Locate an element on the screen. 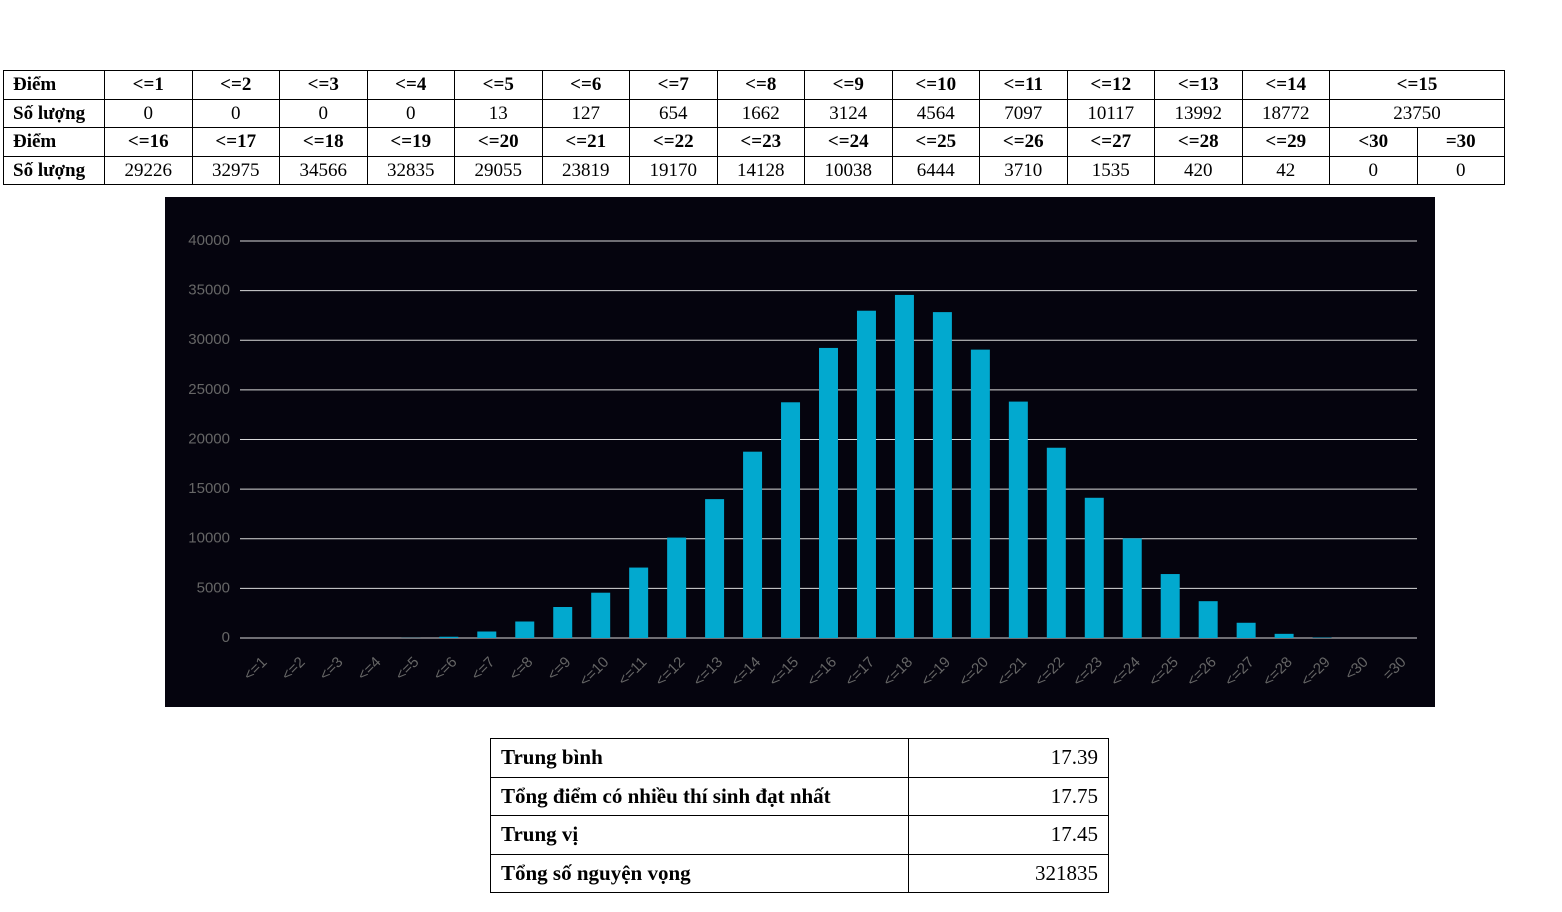 This screenshot has width=1562, height=912. table-cell: 1662 is located at coordinates (760, 113).